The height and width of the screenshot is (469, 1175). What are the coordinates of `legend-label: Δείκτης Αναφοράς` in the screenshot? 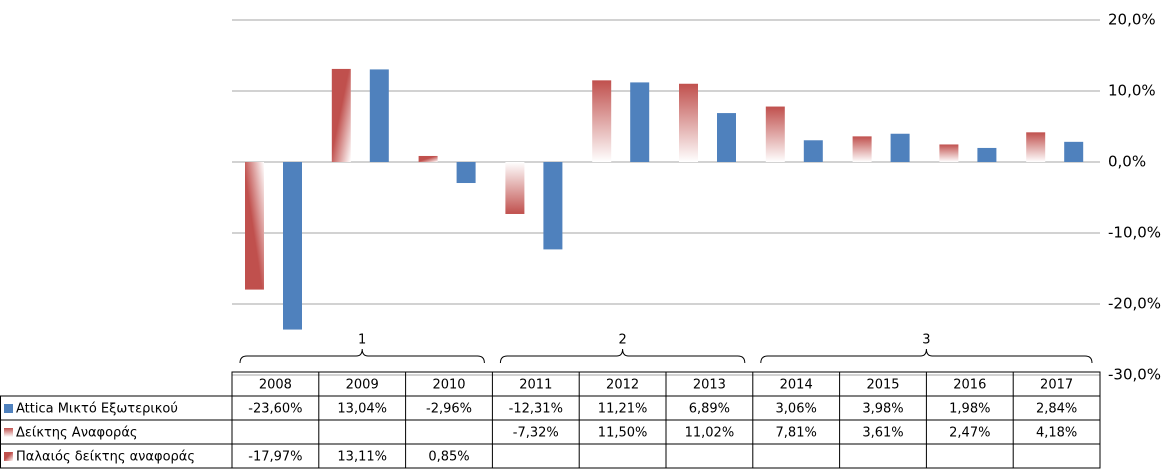 It's located at (77, 433).